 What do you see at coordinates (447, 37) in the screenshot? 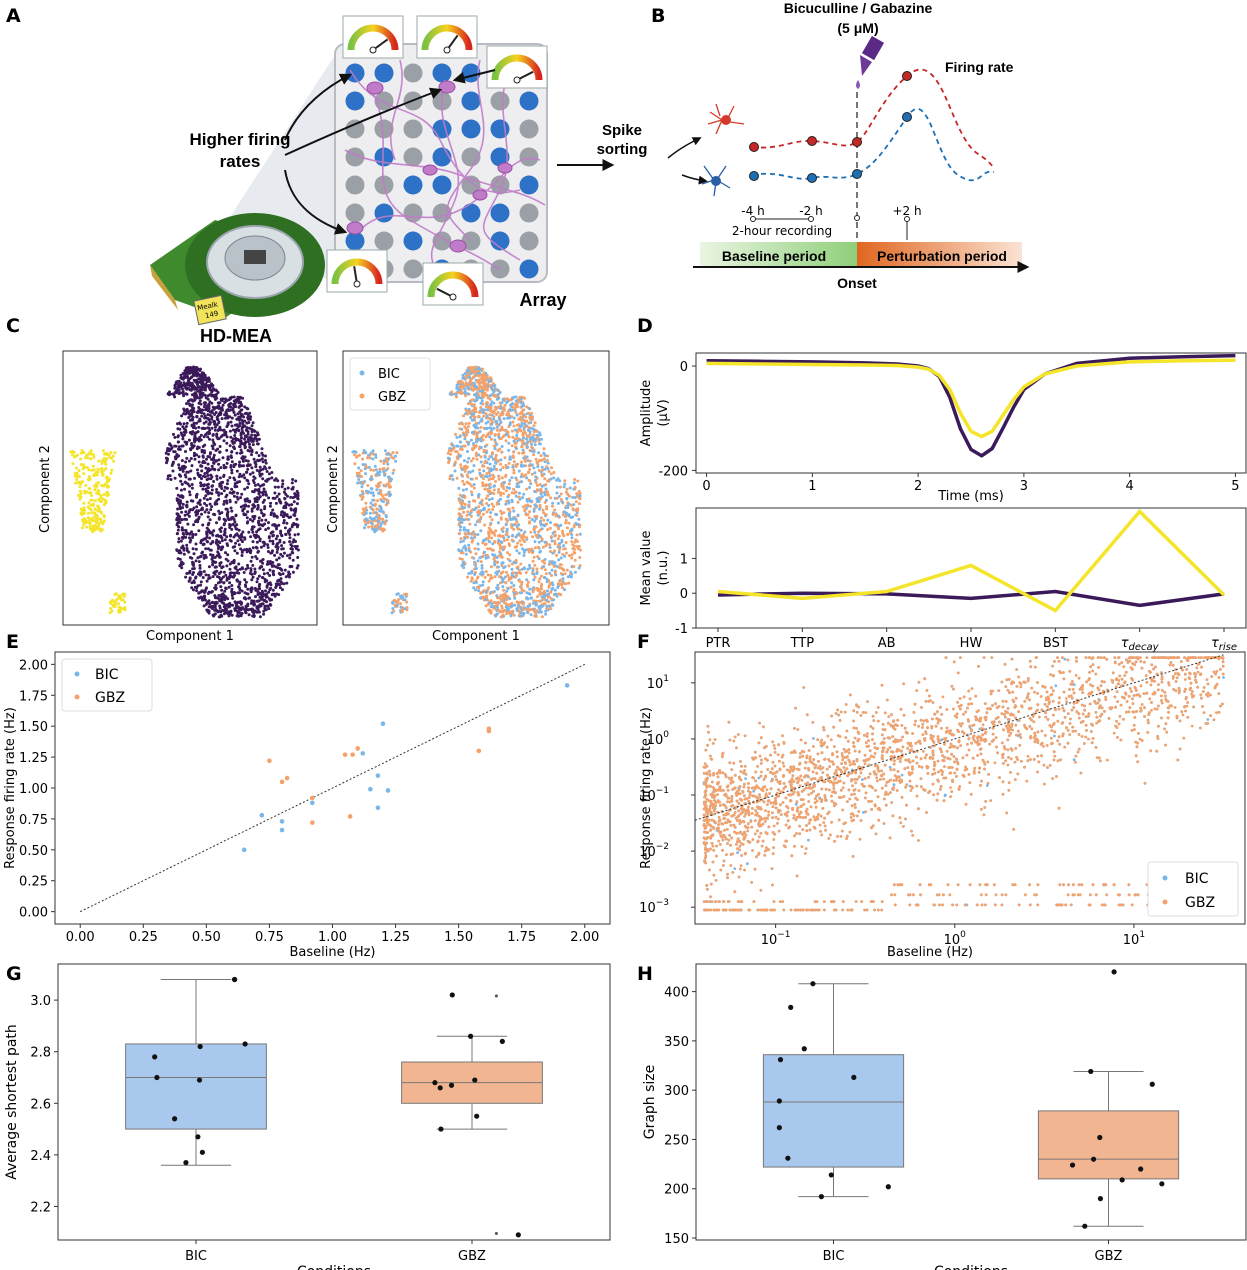
I see `gauge-icon` at bounding box center [447, 37].